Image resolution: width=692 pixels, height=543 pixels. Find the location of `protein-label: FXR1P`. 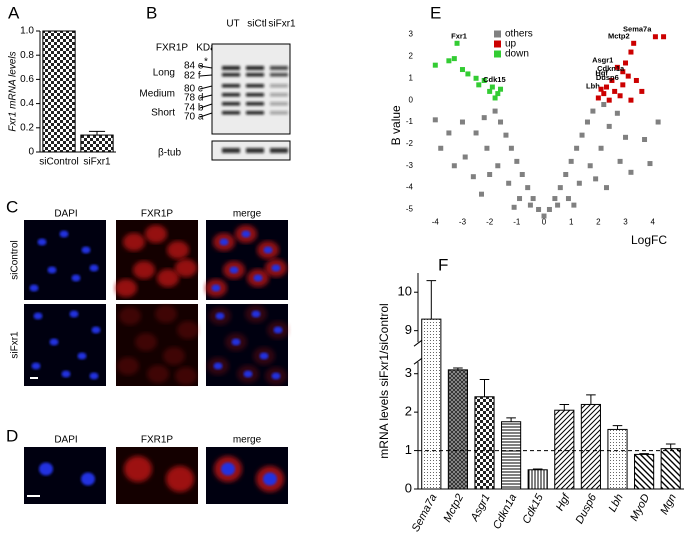

protein-label: FXR1P is located at coordinates (172, 48).